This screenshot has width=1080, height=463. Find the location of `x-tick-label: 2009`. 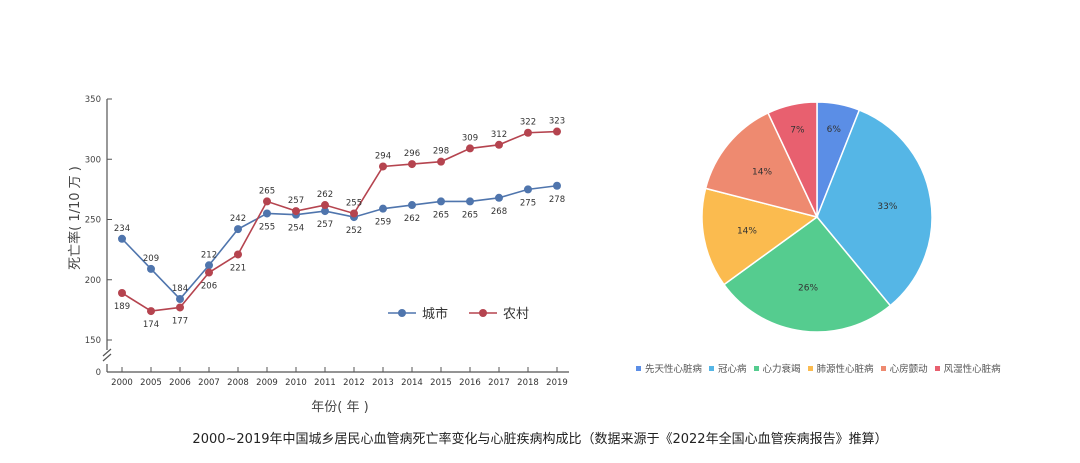

x-tick-label: 2009 is located at coordinates (267, 383).